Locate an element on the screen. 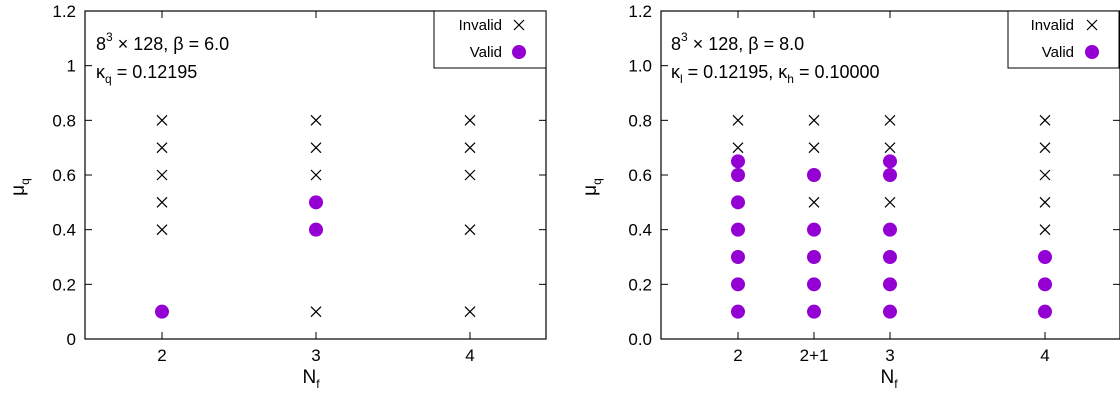 The image size is (1120, 396). left-annotation-line1: 83 × 128, β = 6.0 is located at coordinates (162, 42).